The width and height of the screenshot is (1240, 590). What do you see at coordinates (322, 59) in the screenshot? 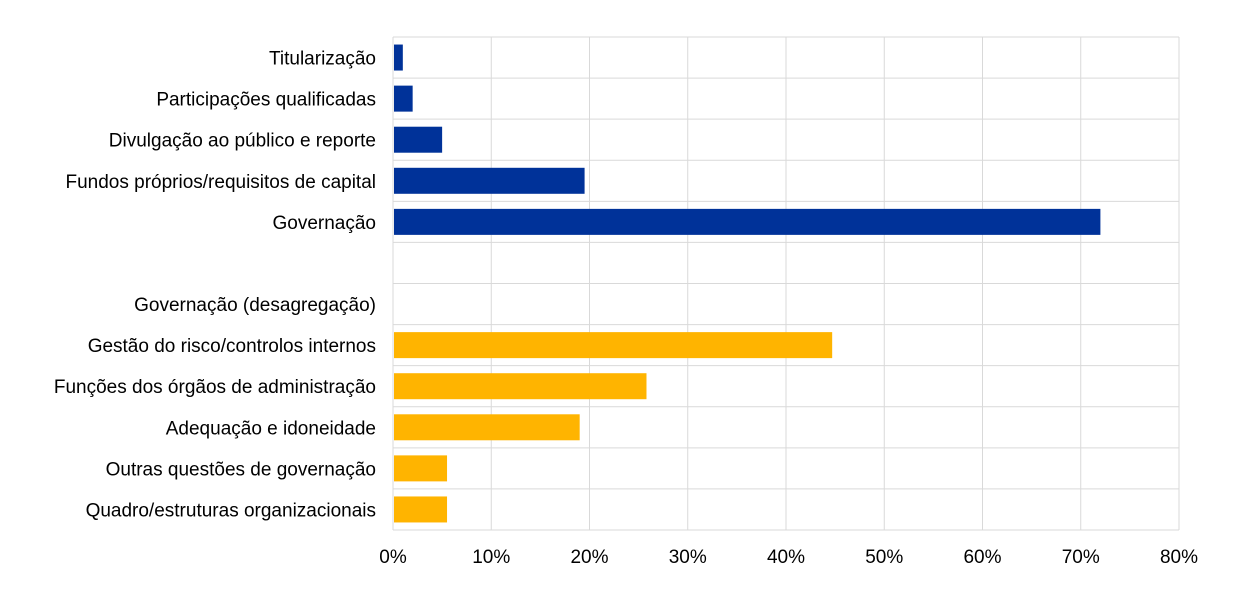
I see `category-label: Titularização` at bounding box center [322, 59].